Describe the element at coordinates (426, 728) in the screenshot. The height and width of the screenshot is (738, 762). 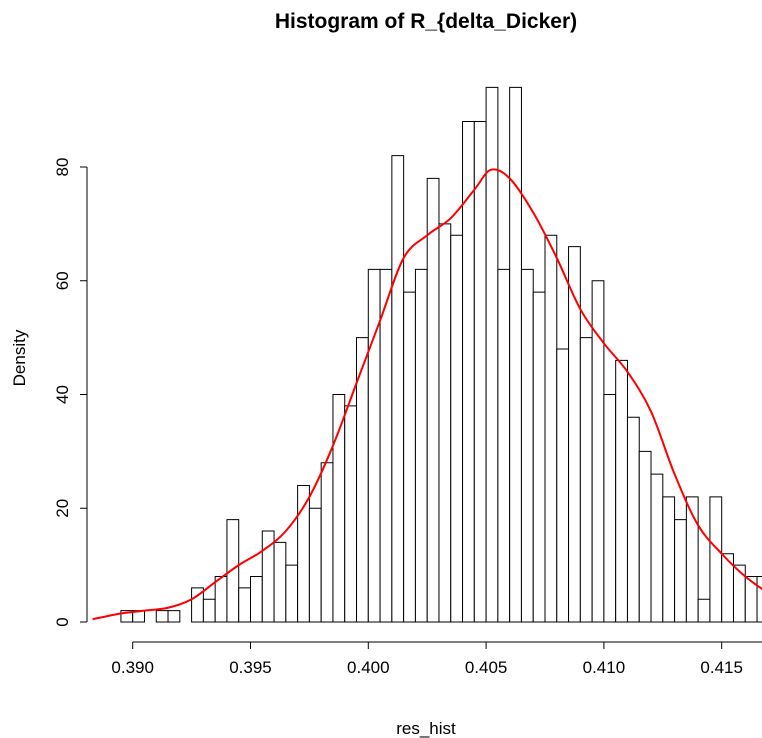
I see `x-axis-label: res_hist` at that location.